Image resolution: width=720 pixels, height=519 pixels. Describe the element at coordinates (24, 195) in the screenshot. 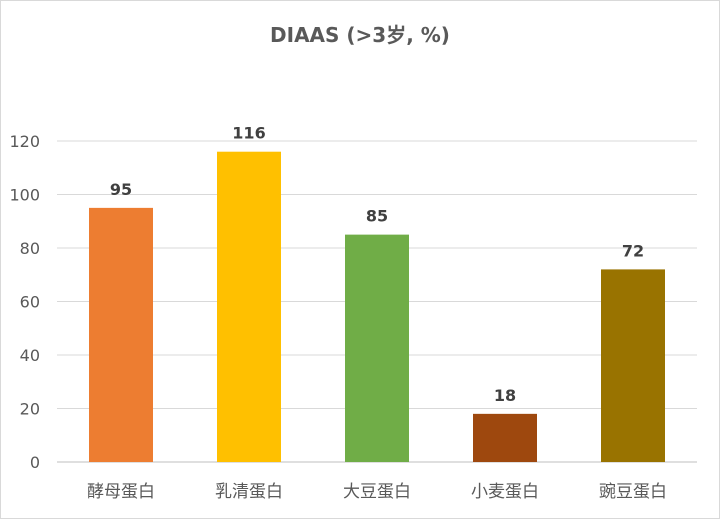

I see `y-tick-label: 100` at that location.